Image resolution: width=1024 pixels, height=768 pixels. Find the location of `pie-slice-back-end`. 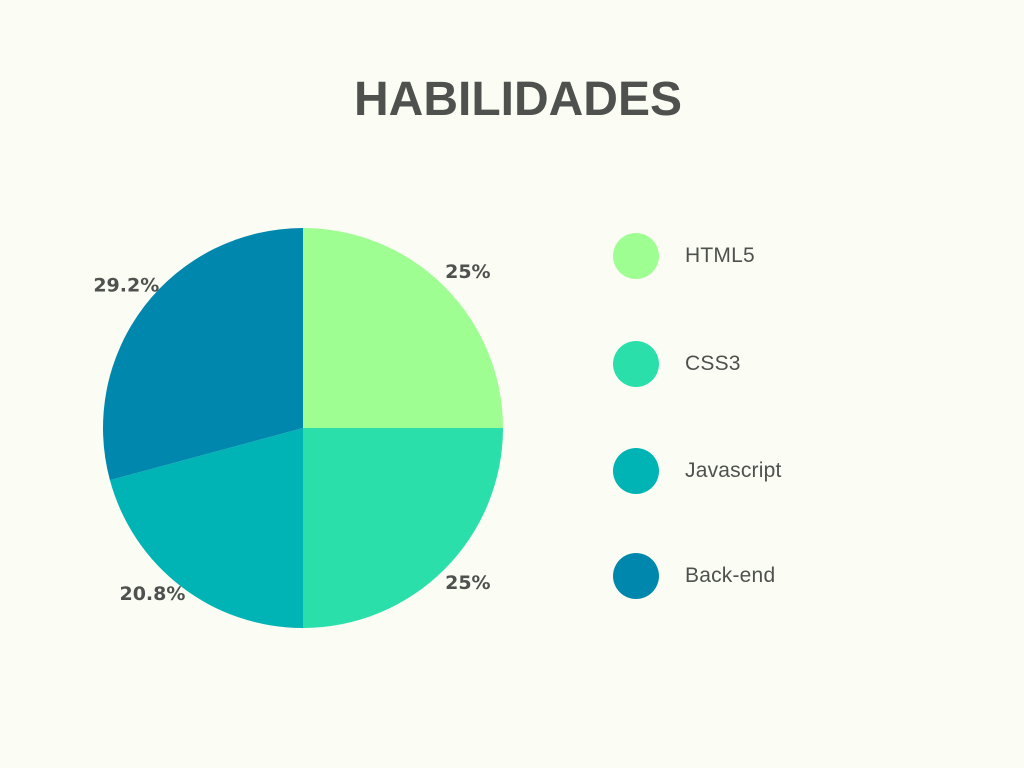

pie-slice-back-end is located at coordinates (203, 354).